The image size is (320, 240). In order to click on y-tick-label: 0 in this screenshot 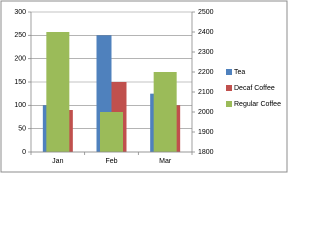, I will do `click(24, 152)`.